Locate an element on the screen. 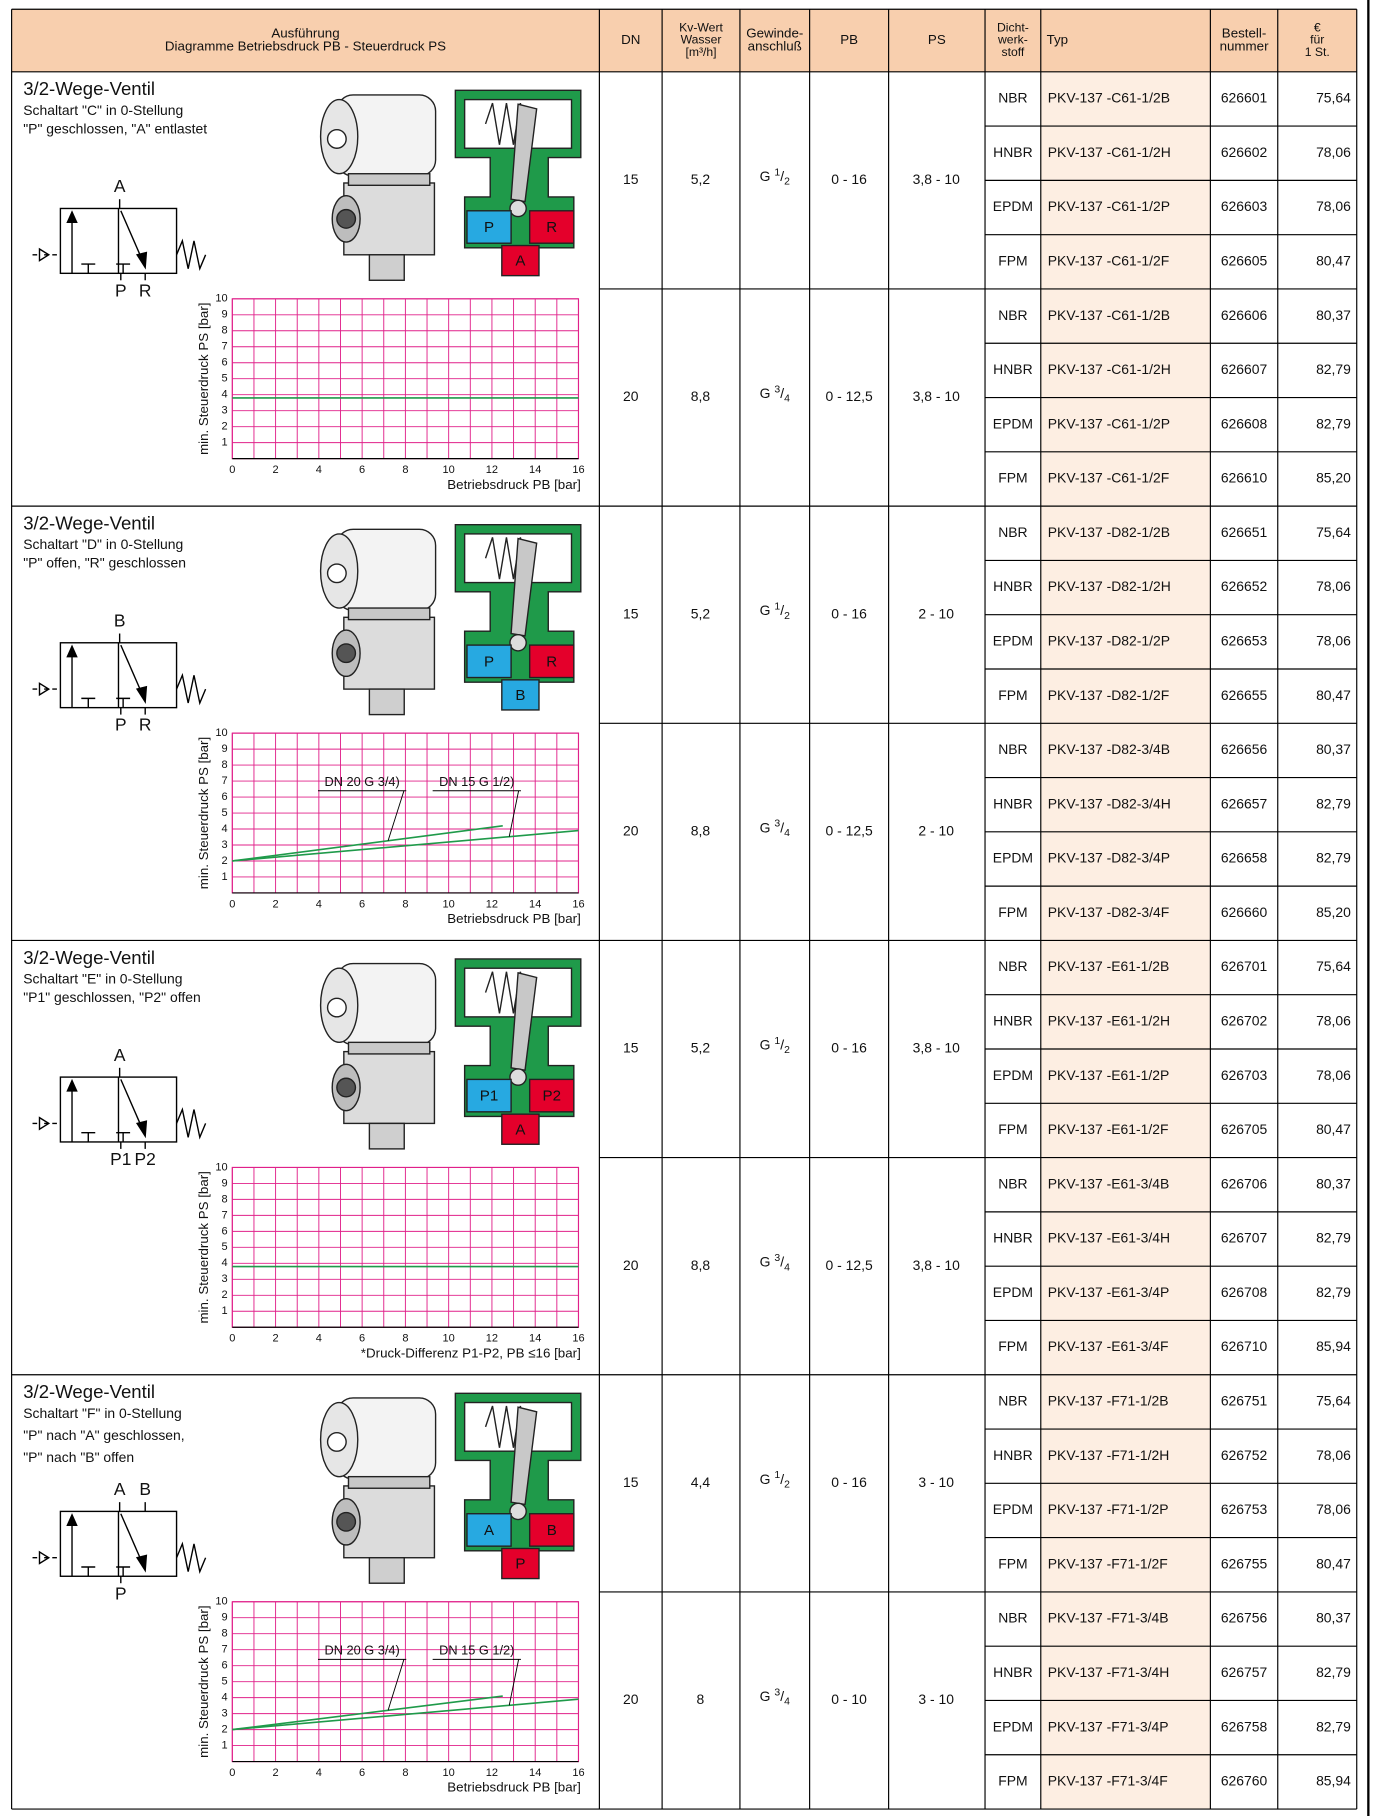 This screenshot has height=1816, width=1373. label-leader is located at coordinates (514, 813).